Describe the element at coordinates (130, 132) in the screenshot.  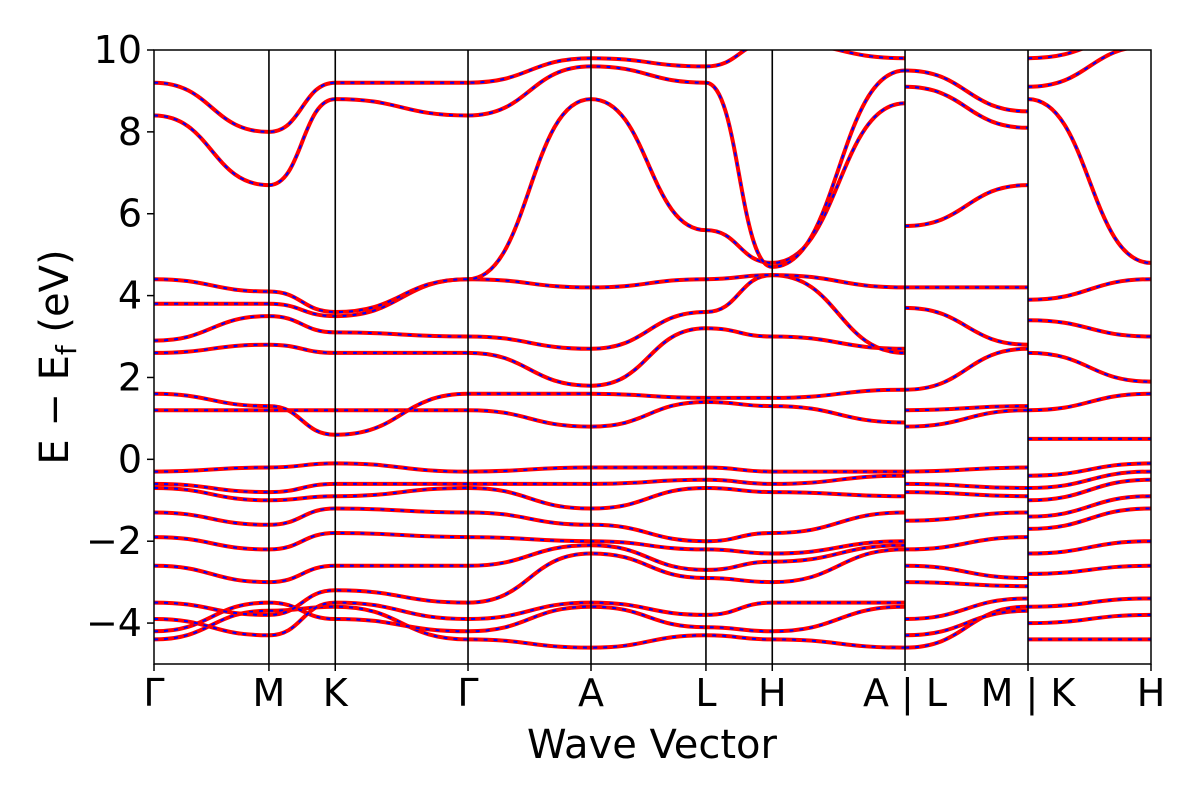
I see `y-tick-label: 8` at that location.